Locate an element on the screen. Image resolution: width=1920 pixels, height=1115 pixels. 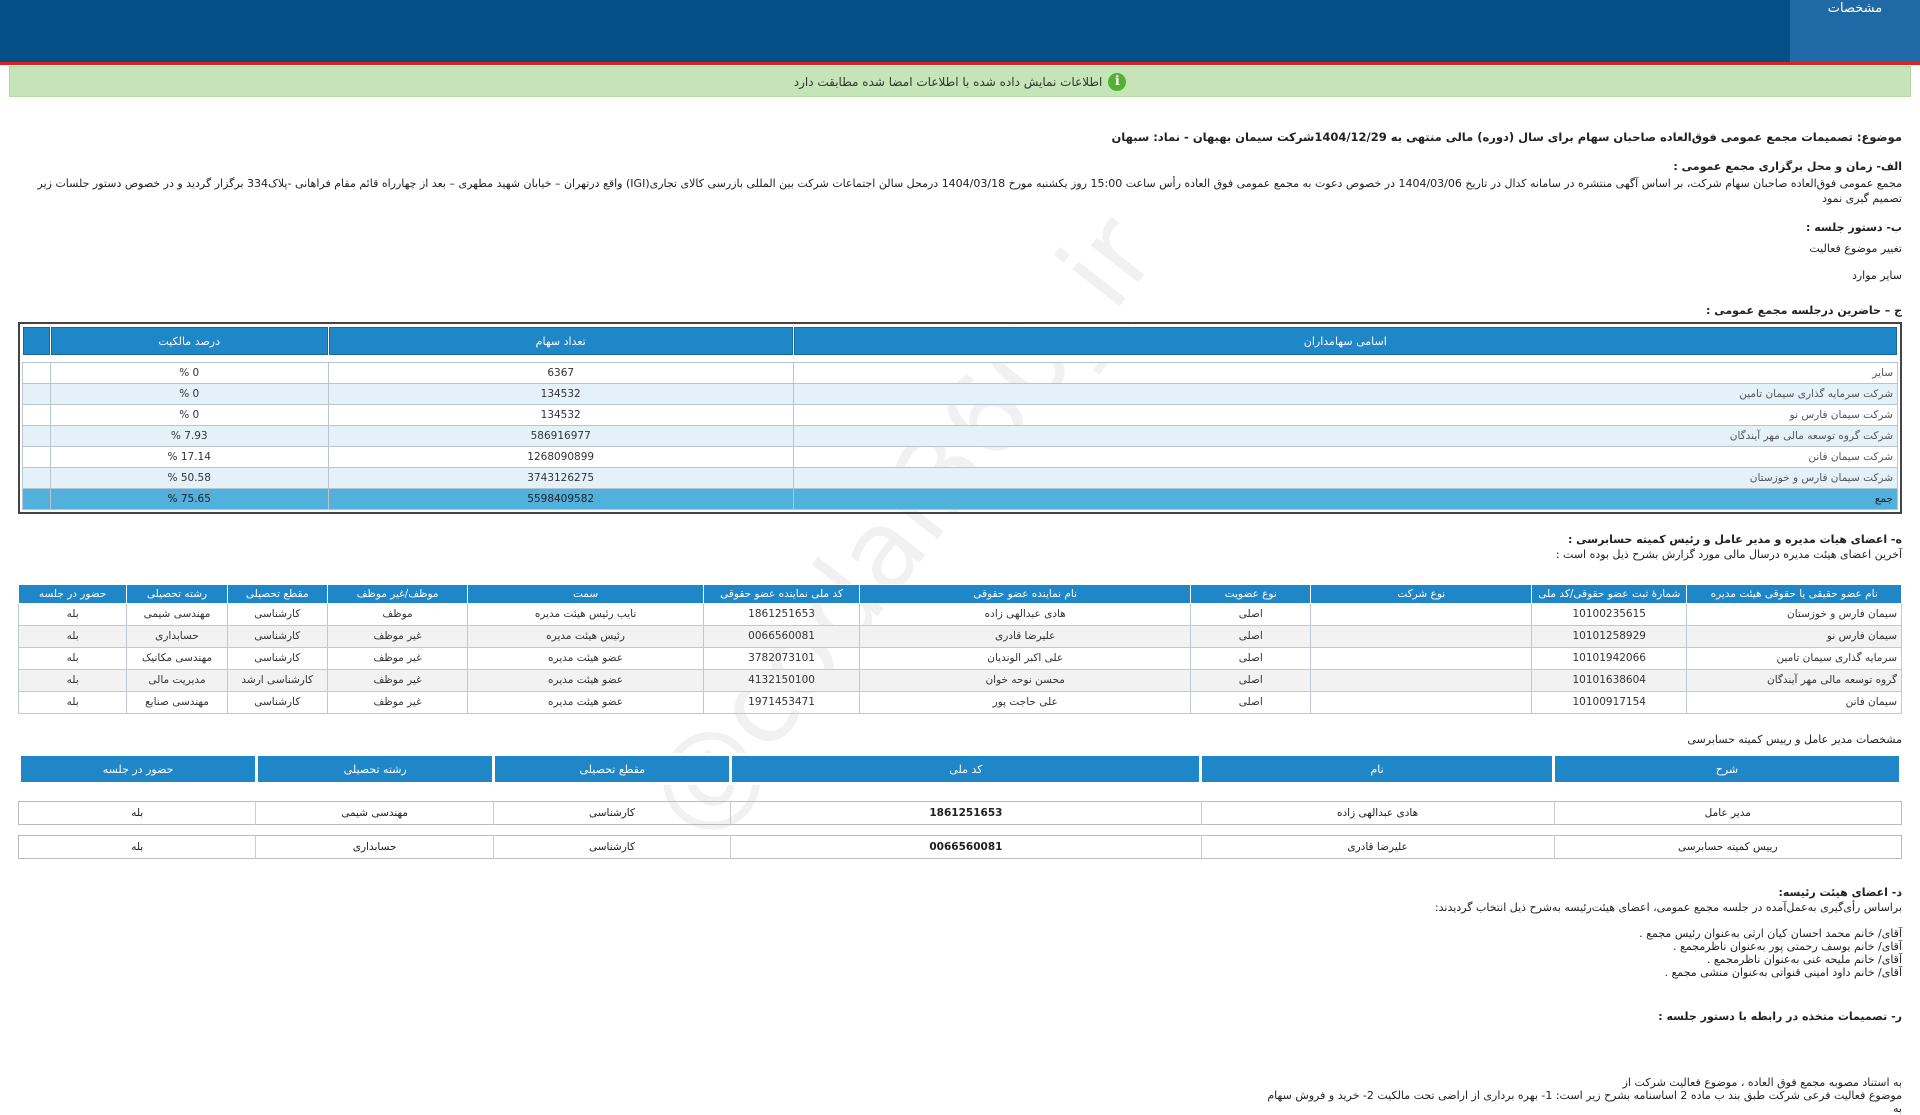
education-field: حسابداری is located at coordinates (374, 847).